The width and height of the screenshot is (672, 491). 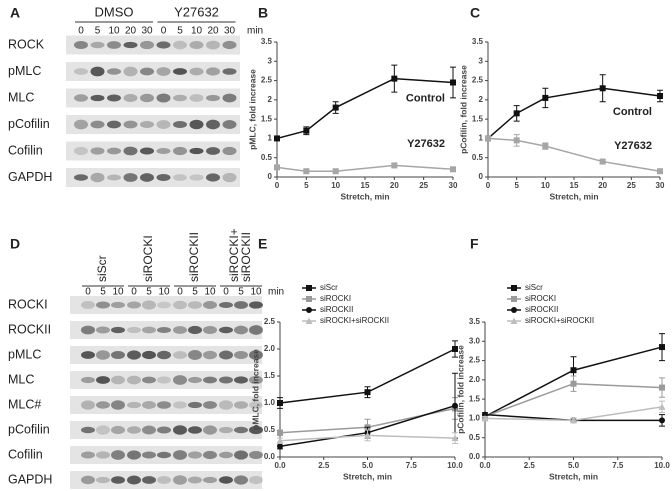 I want to click on row-label: pMLC, so click(x=24, y=354).